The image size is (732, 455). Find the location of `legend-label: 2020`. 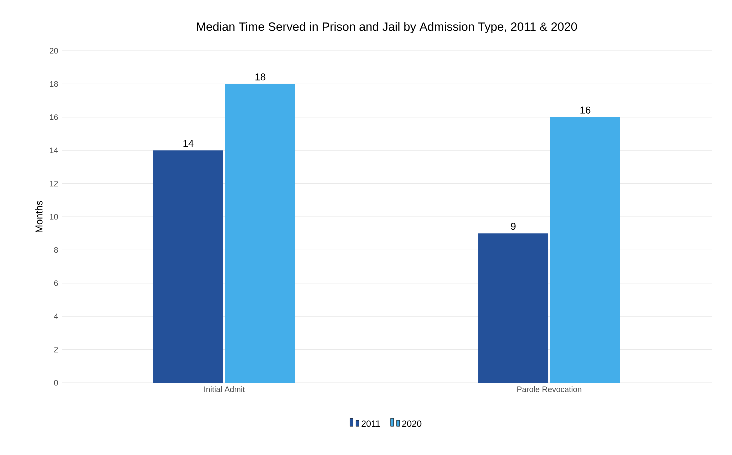

legend-label: 2020 is located at coordinates (412, 424).